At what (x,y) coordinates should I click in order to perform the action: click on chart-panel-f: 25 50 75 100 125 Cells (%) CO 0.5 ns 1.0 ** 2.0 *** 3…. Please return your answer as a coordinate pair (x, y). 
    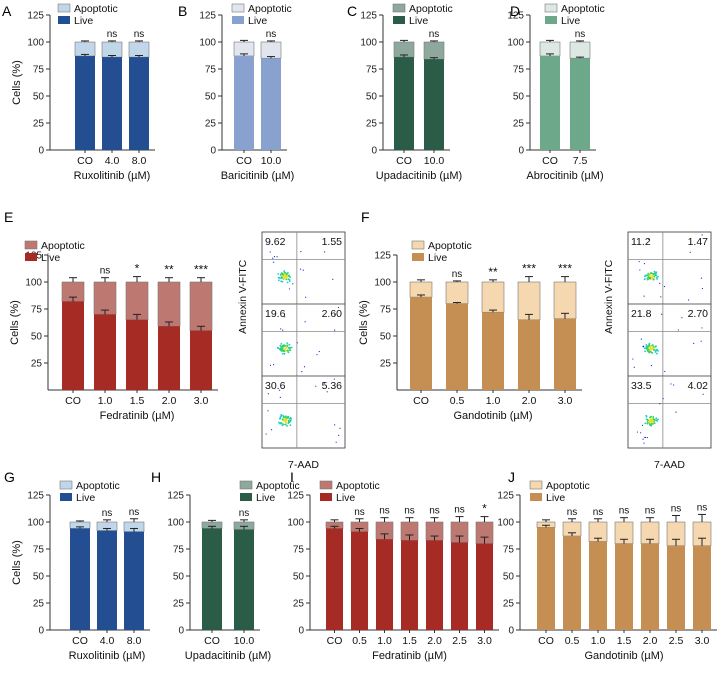
    Looking at the image, I should click on (470, 331).